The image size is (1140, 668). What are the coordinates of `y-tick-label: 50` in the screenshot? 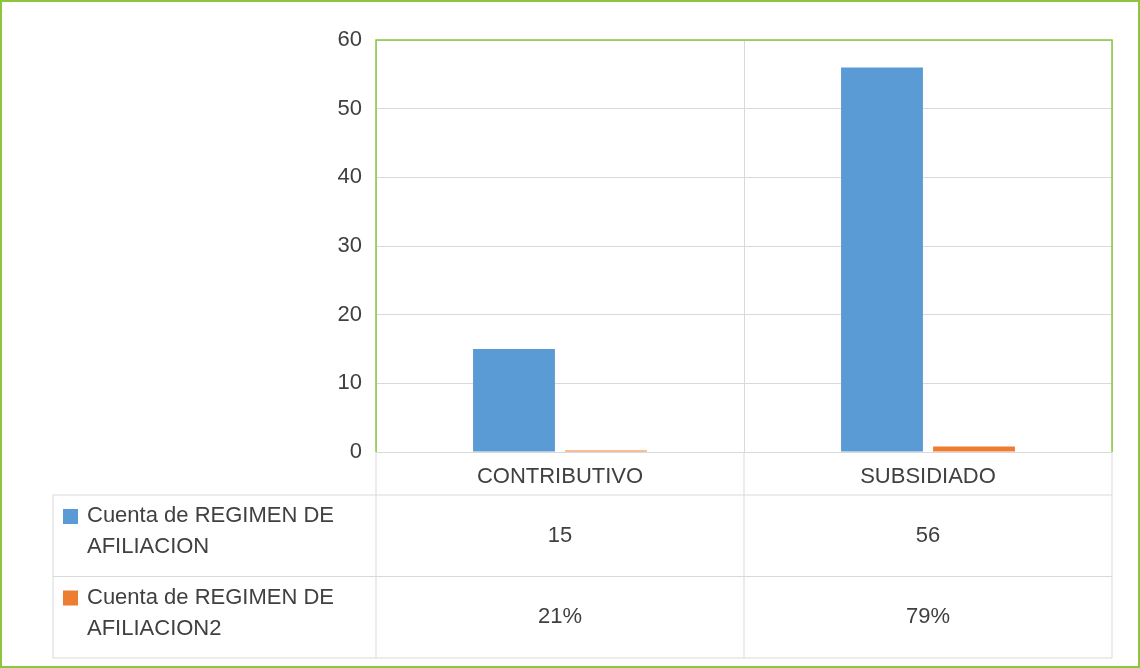 It's located at (349, 107).